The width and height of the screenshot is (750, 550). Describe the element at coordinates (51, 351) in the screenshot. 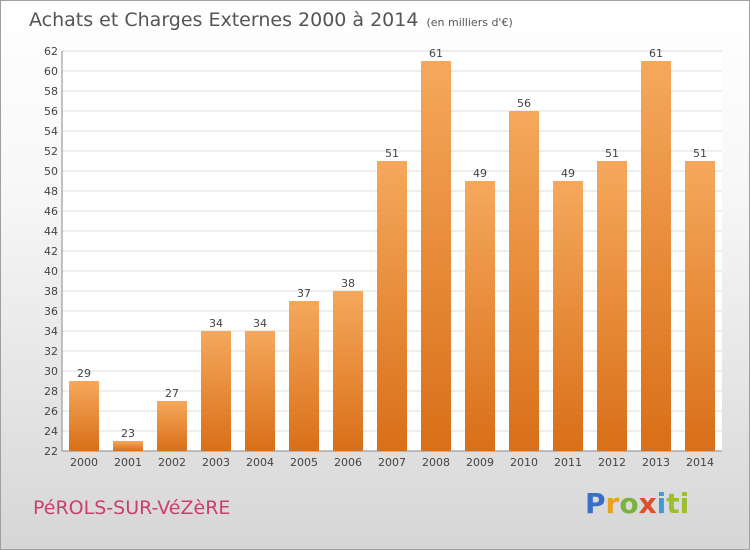

I see `y-tick-label: 32` at that location.